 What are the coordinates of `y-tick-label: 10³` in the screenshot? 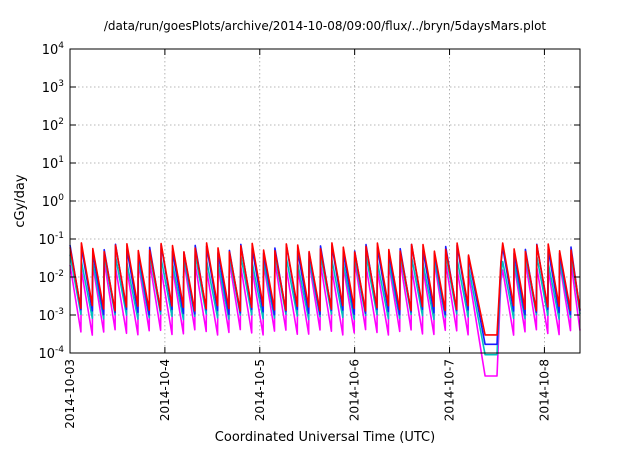 It's located at (53, 87).